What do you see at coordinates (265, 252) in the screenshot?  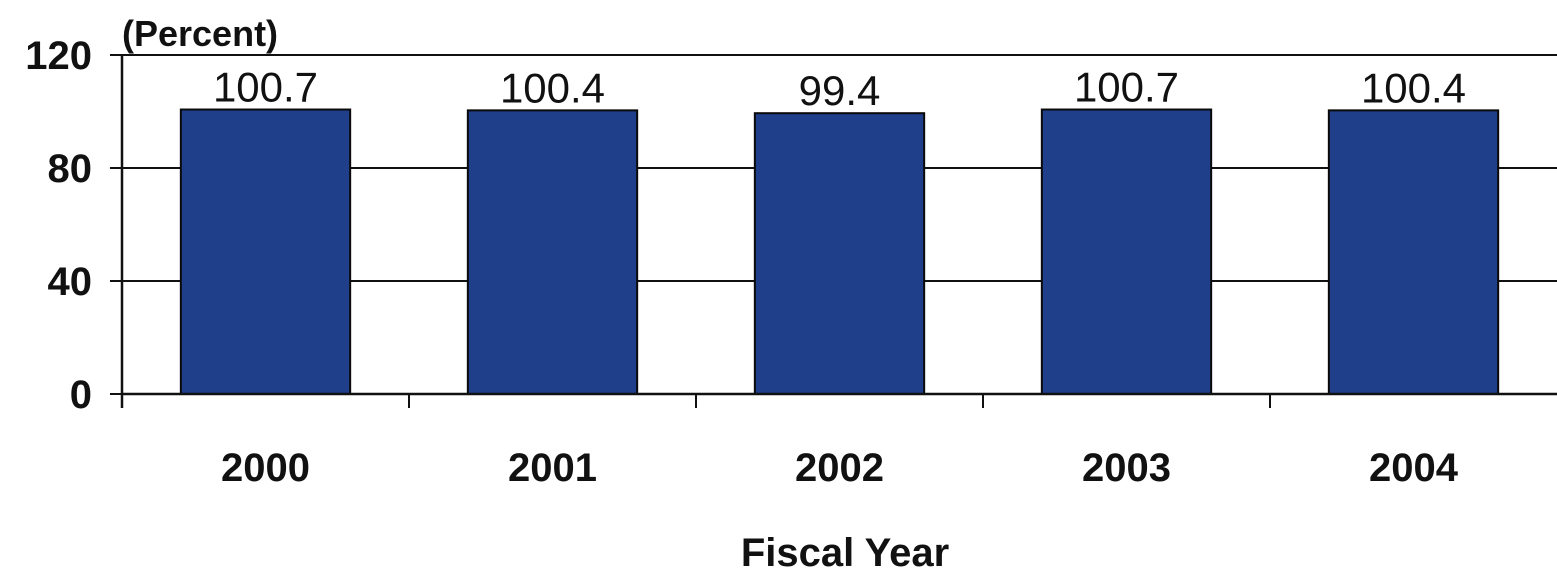 I see `bar-2000` at bounding box center [265, 252].